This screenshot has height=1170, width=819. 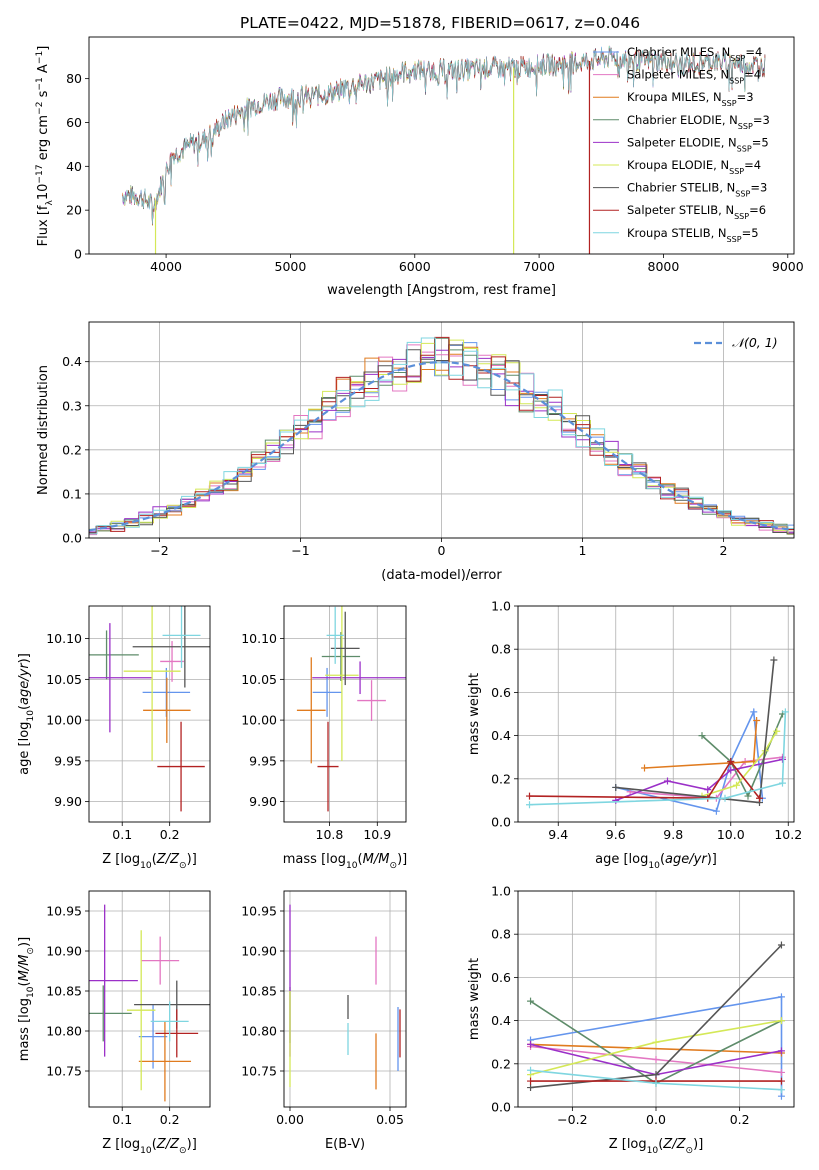 What do you see at coordinates (113, 980) in the screenshot?
I see `error-marker-salpeter-elodie` at bounding box center [113, 980].